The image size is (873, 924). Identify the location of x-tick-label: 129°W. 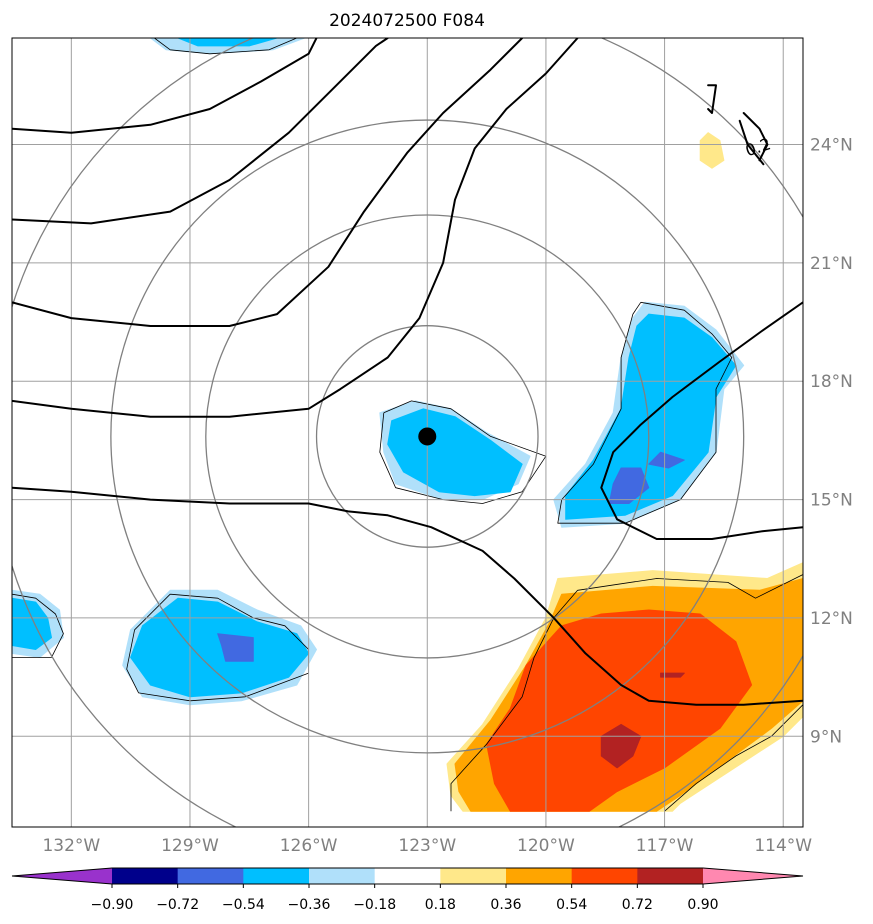
(190, 846).